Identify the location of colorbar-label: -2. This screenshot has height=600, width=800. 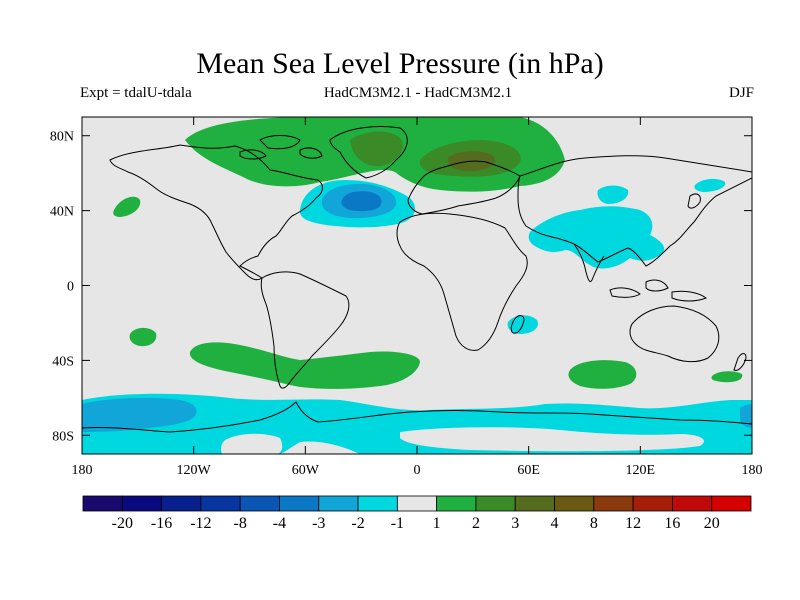
(357, 523).